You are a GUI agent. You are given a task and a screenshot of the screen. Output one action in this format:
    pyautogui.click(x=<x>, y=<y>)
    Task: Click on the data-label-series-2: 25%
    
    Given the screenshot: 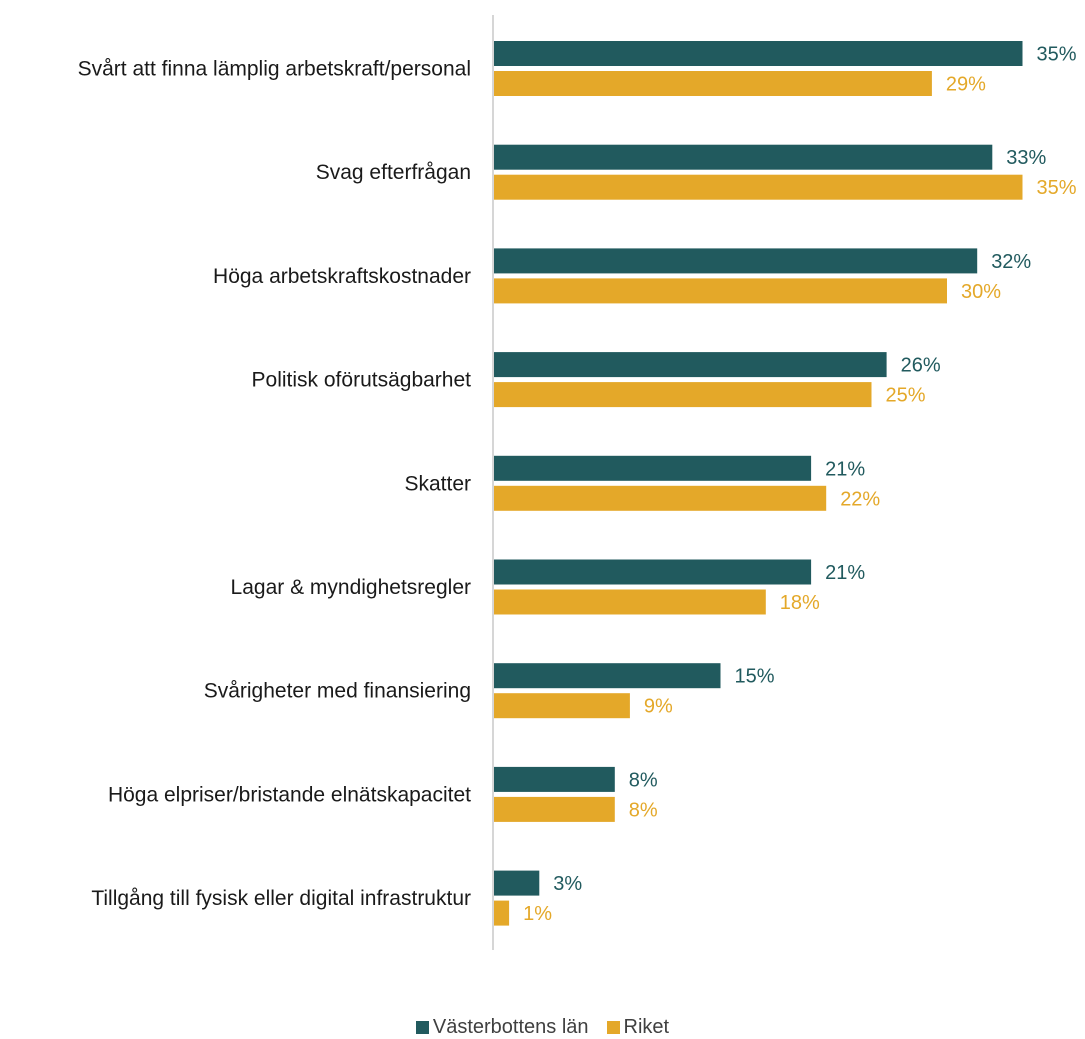 What is the action you would take?
    pyautogui.click(x=906, y=396)
    